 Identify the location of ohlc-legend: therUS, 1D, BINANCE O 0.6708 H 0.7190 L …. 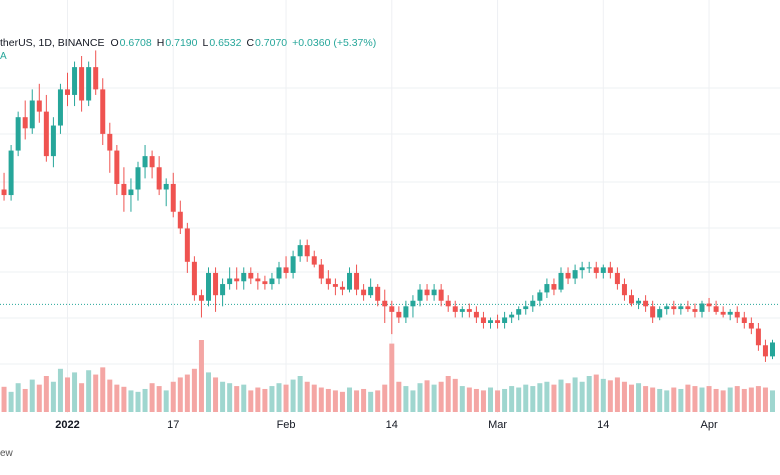
(188, 43).